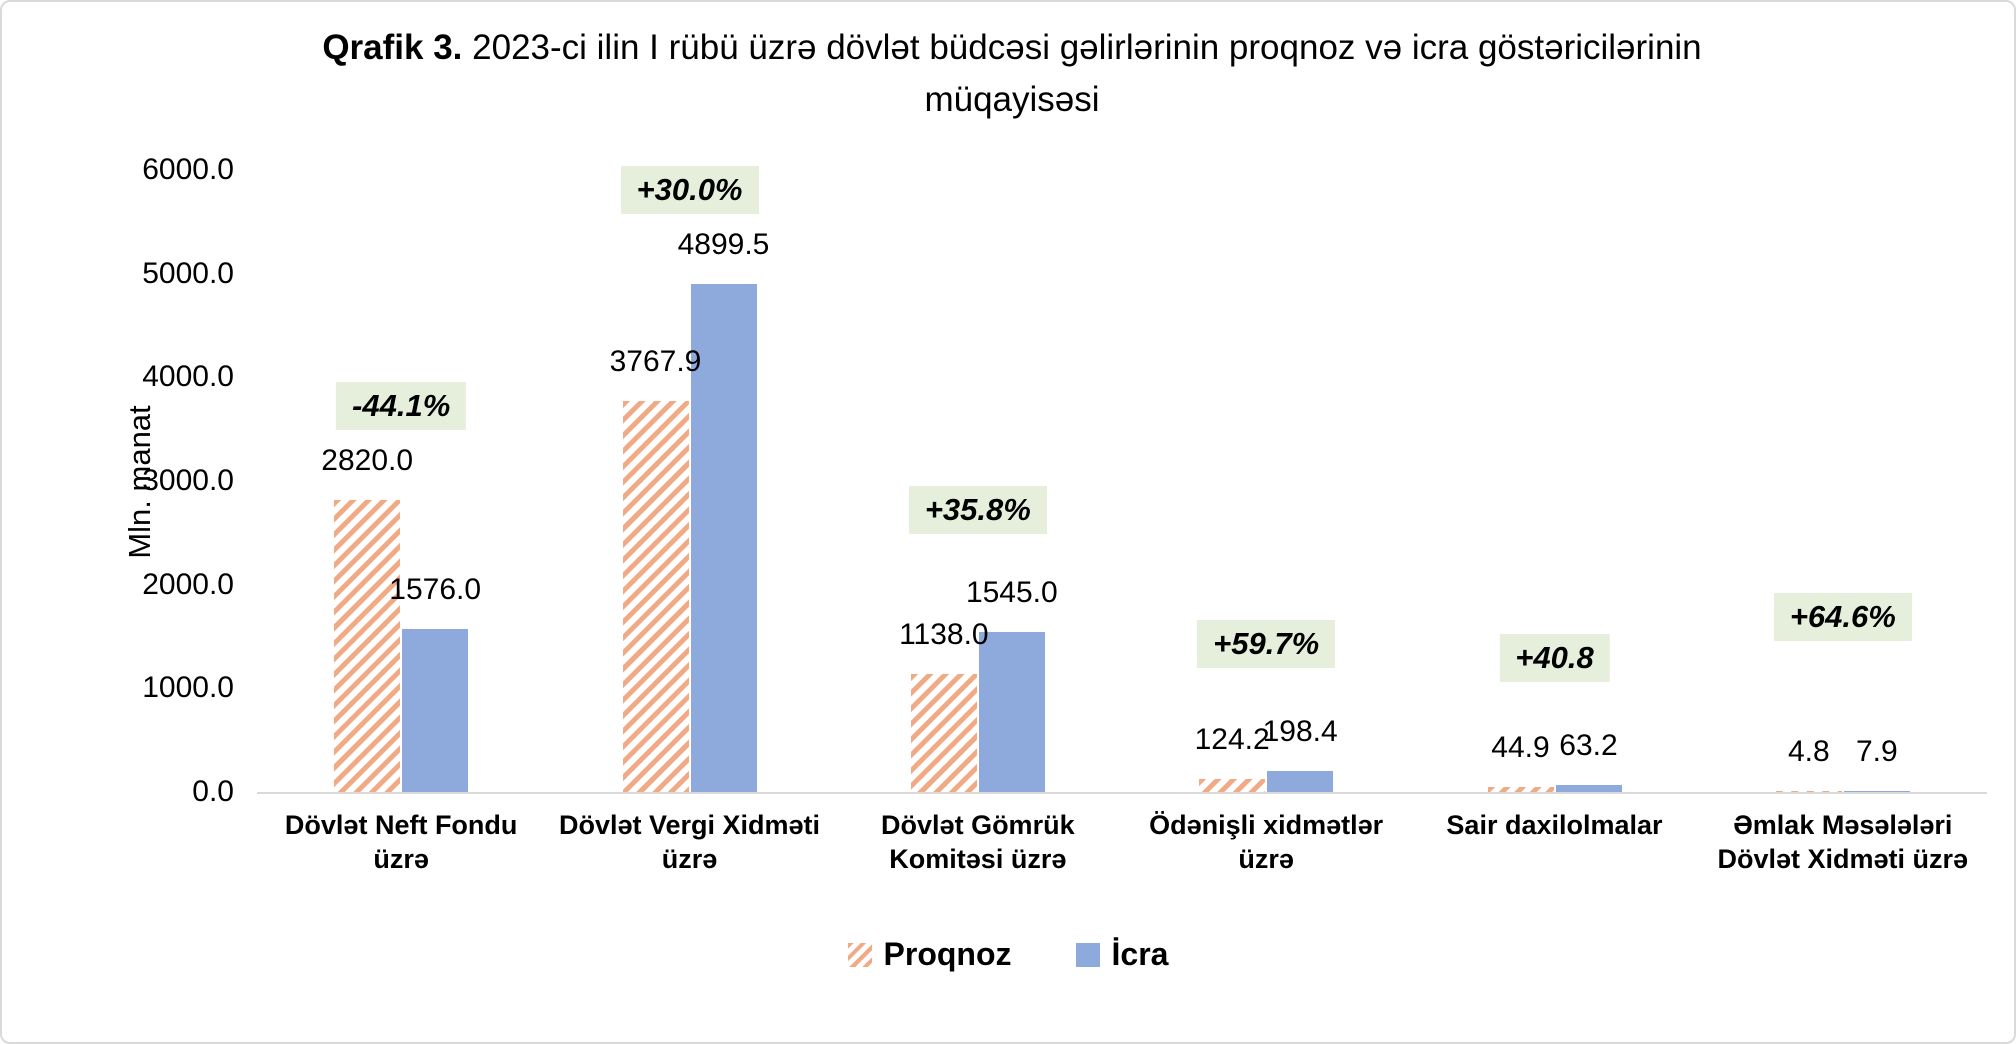 The width and height of the screenshot is (2016, 1044). What do you see at coordinates (188, 480) in the screenshot?
I see `y-tick-label: 3000.0` at bounding box center [188, 480].